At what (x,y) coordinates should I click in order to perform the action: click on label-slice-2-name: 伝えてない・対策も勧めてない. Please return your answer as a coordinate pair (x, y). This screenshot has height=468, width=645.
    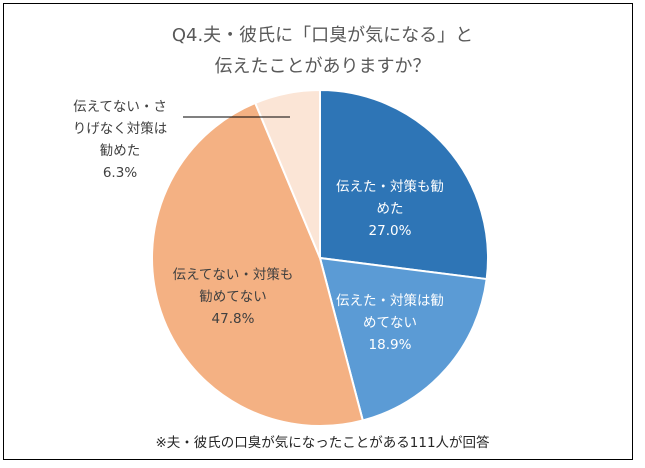
    Looking at the image, I should click on (233, 286).